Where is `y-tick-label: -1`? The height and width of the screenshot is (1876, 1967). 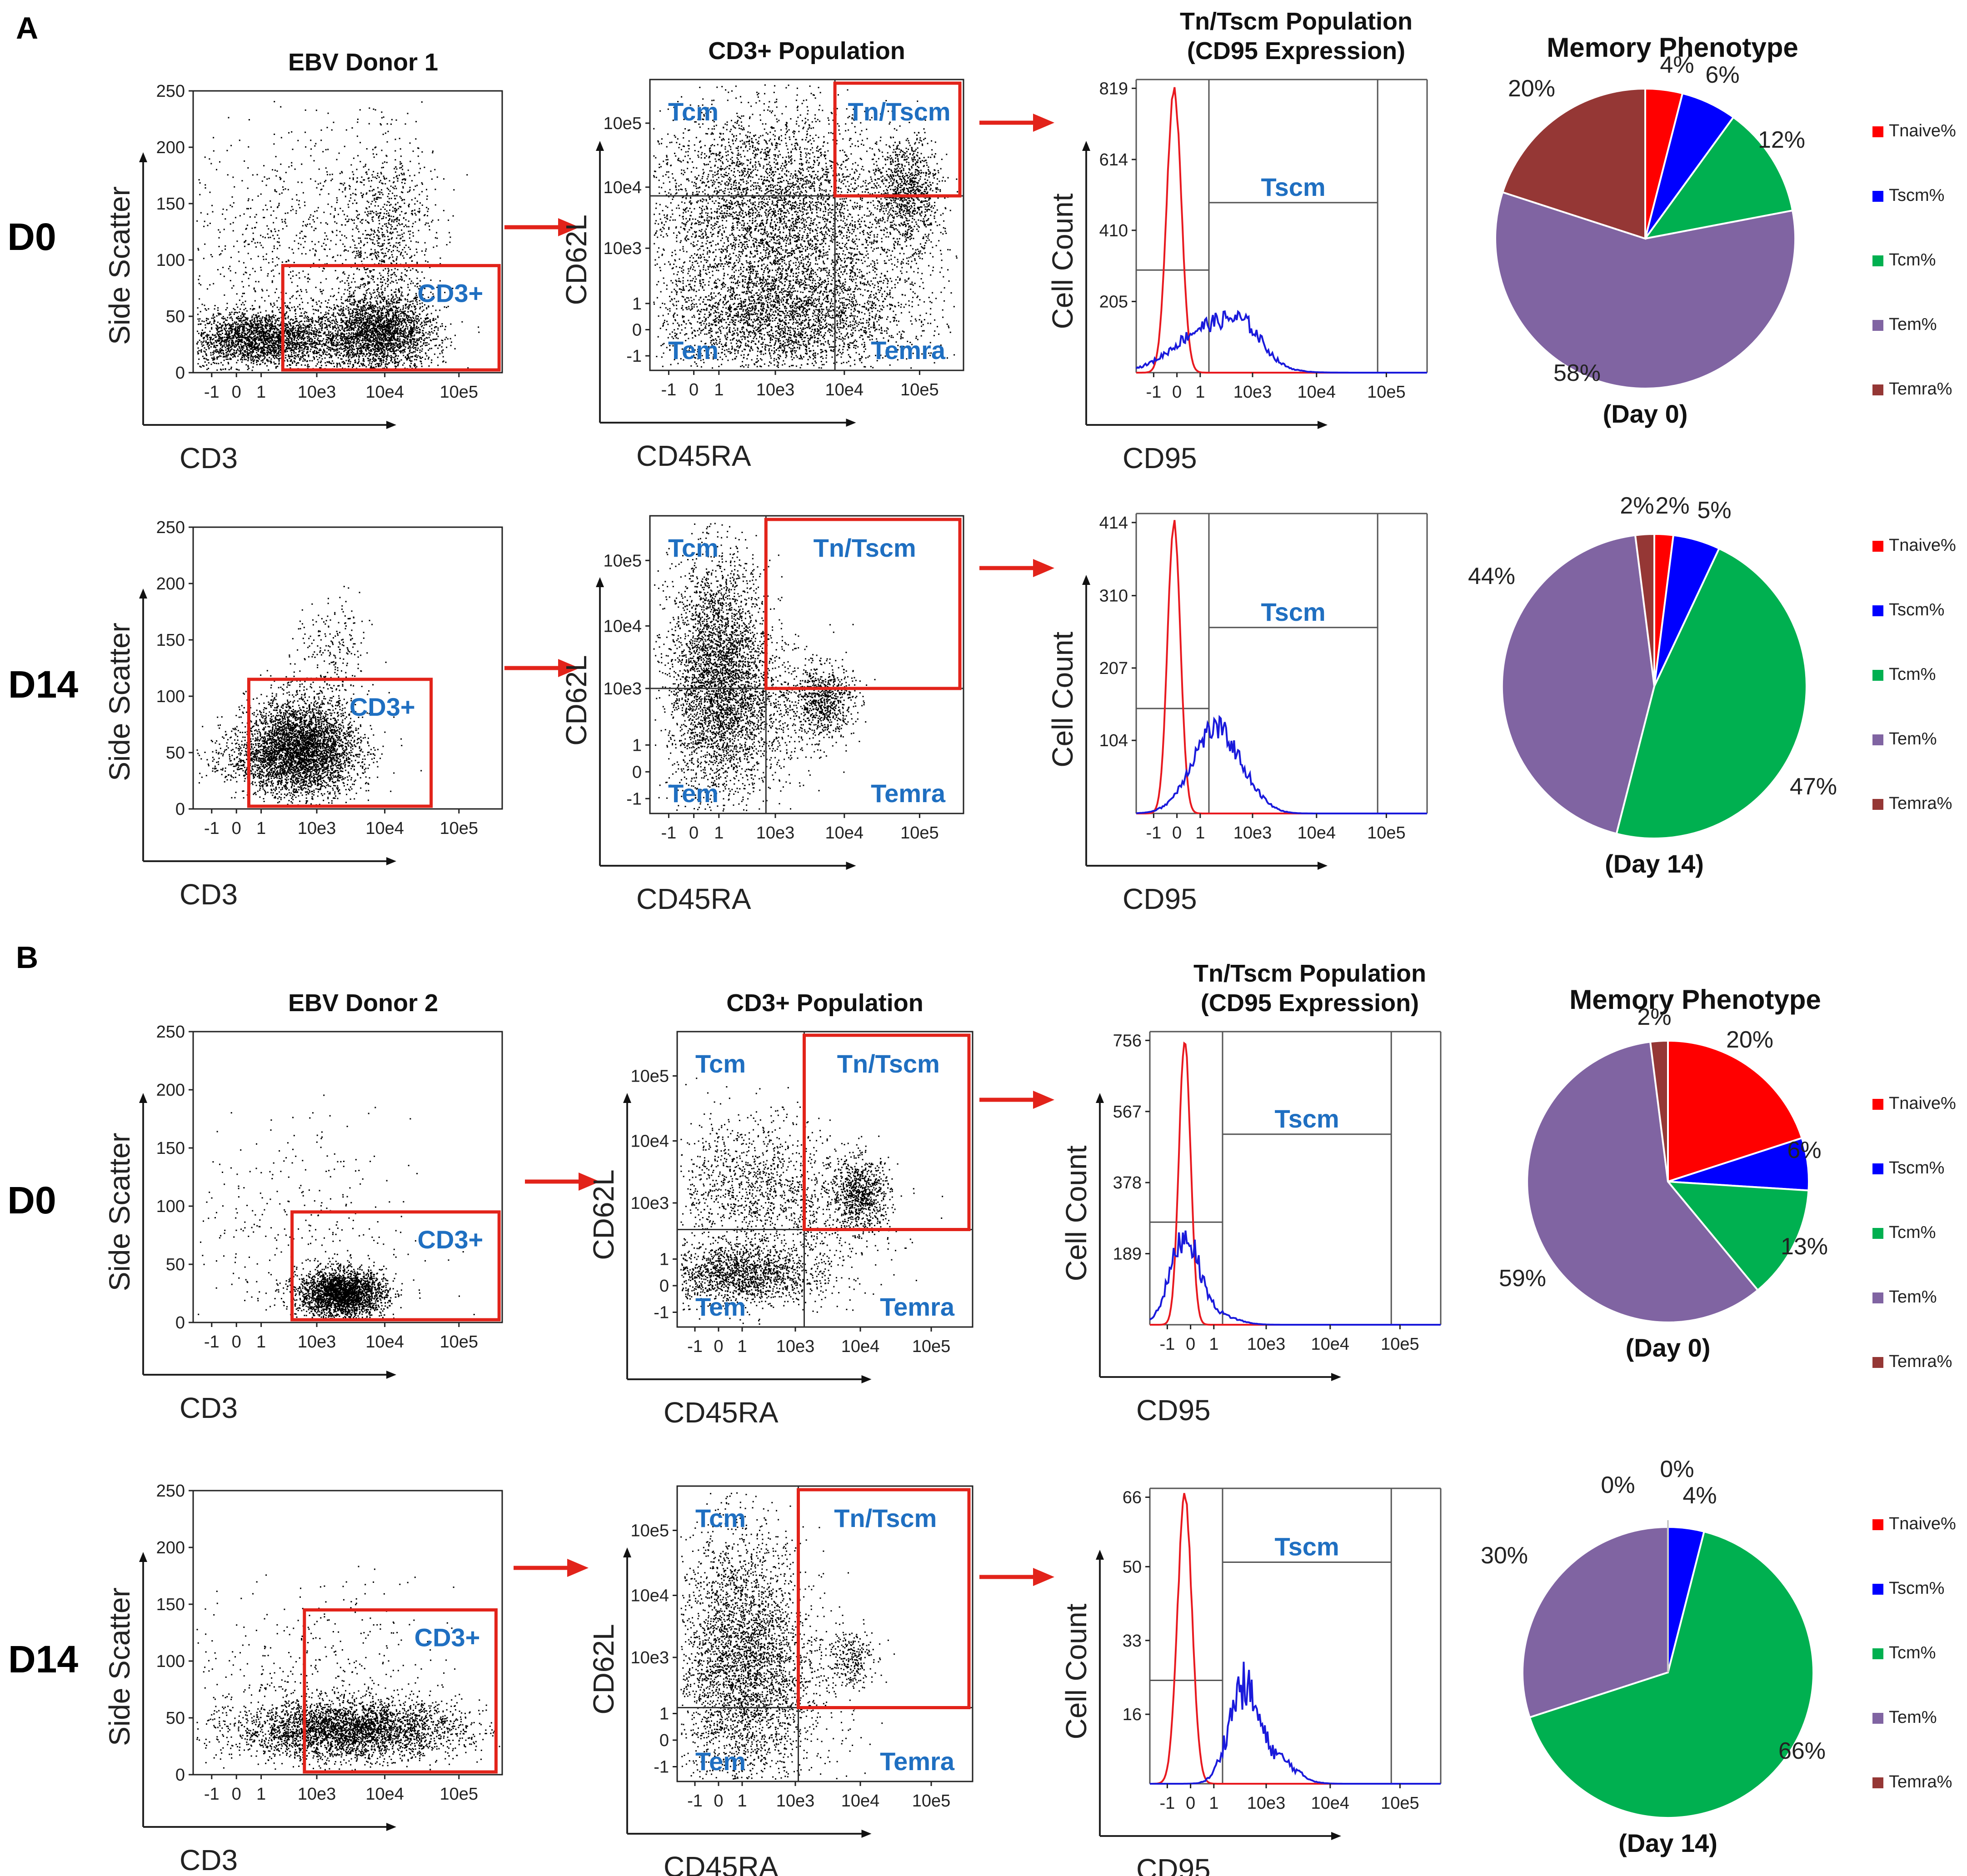
y-tick-label: -1 is located at coordinates (661, 1767).